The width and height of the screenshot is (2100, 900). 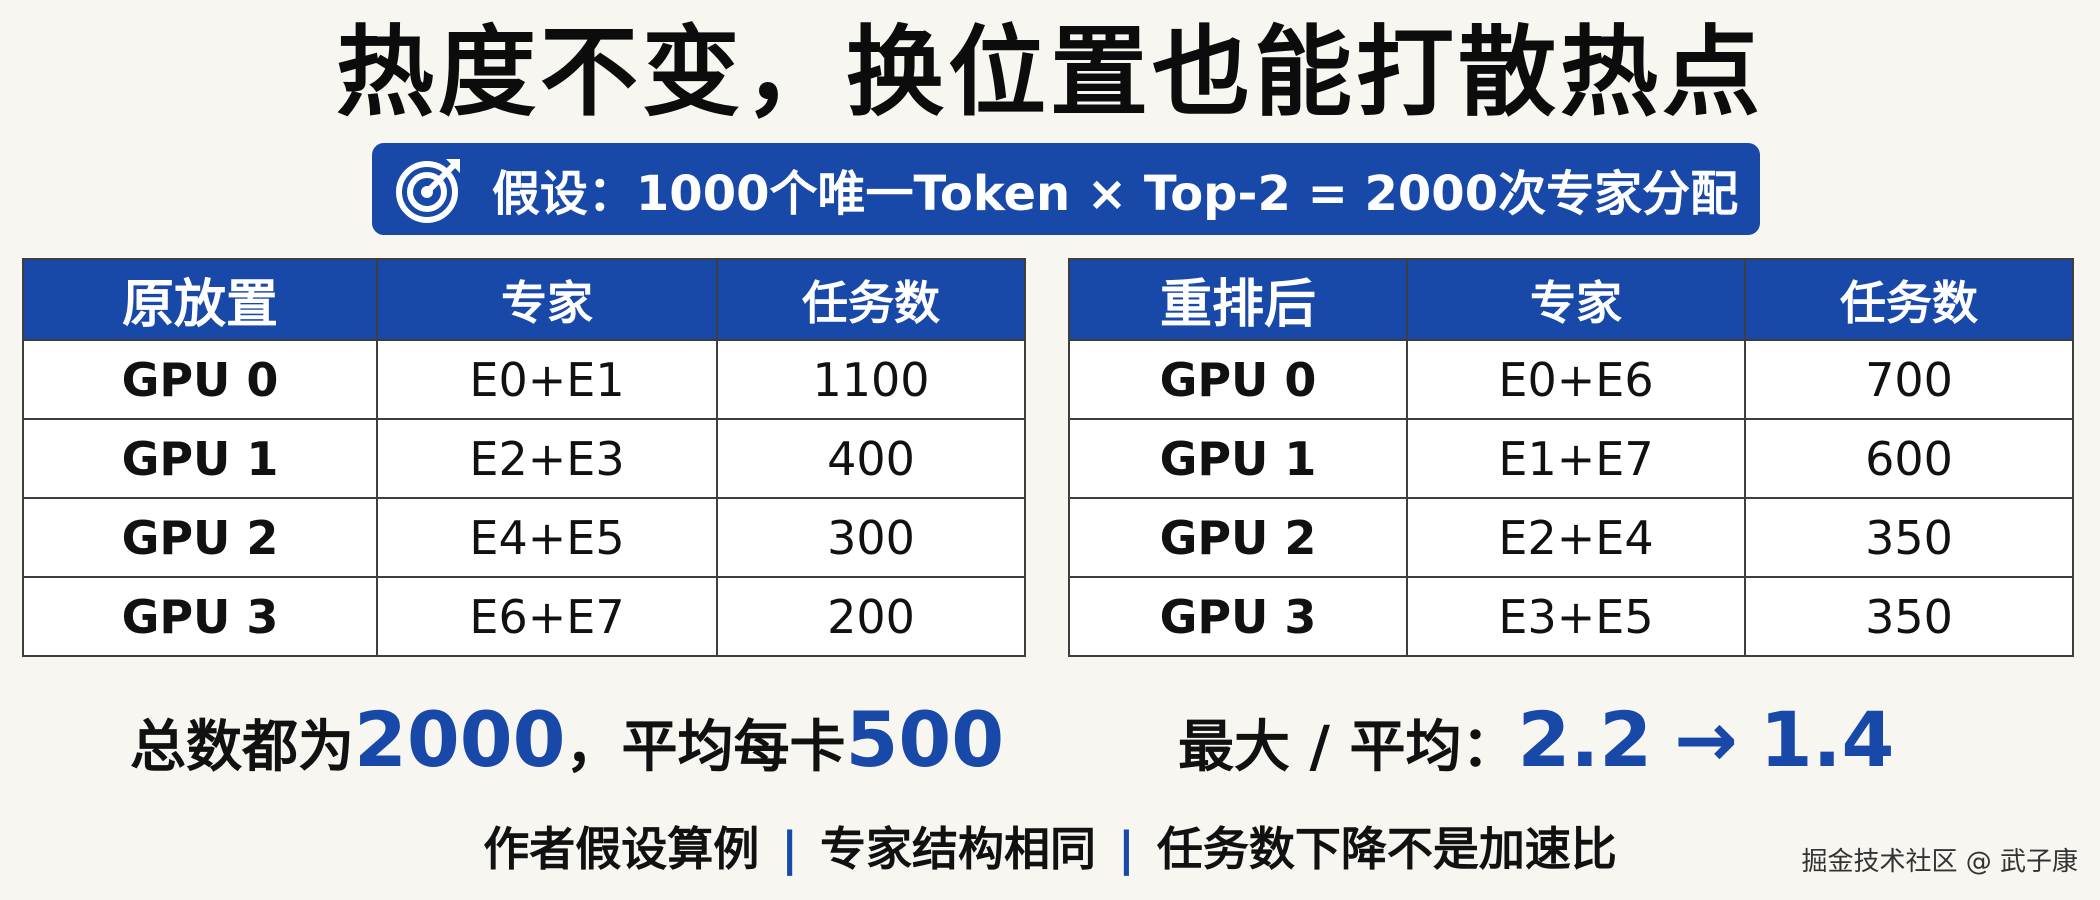 What do you see at coordinates (1706, 739) in the screenshot?
I see `arrow-icon: →` at bounding box center [1706, 739].